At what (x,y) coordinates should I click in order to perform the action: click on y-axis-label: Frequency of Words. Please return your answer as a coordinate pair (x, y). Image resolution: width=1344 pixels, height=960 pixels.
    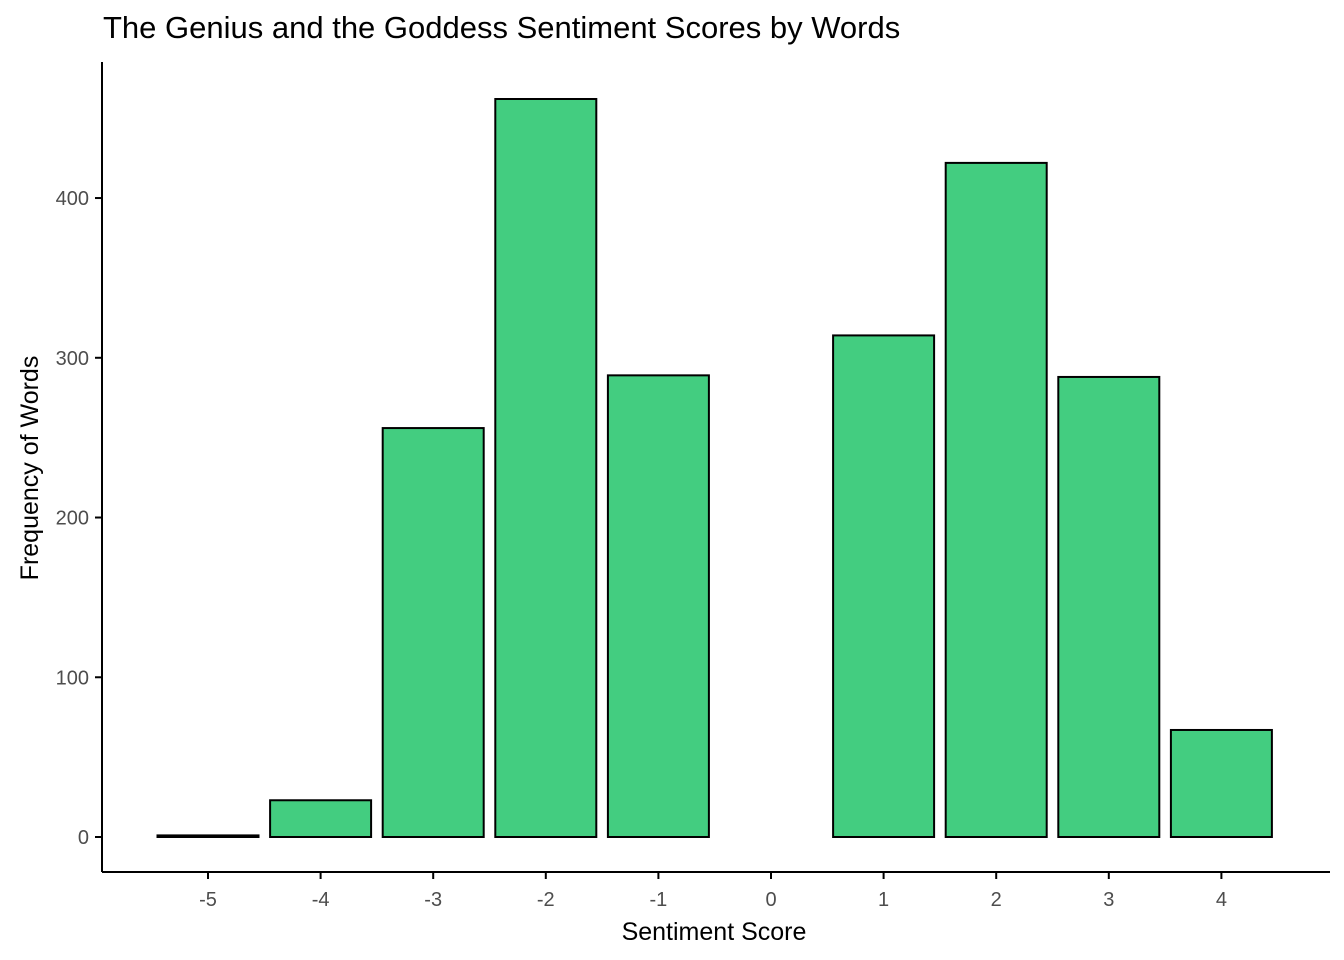
    Looking at the image, I should click on (30, 468).